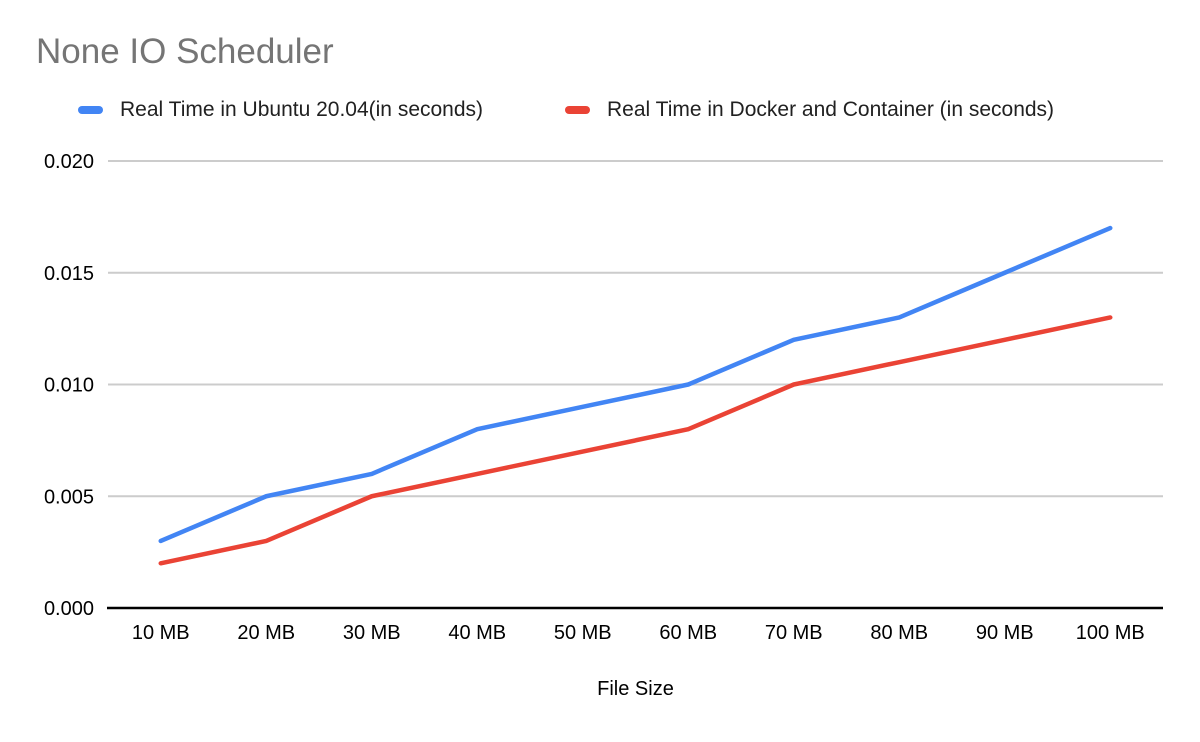 The width and height of the screenshot is (1200, 742). What do you see at coordinates (69, 274) in the screenshot?
I see `y-tick-label: 0.015` at bounding box center [69, 274].